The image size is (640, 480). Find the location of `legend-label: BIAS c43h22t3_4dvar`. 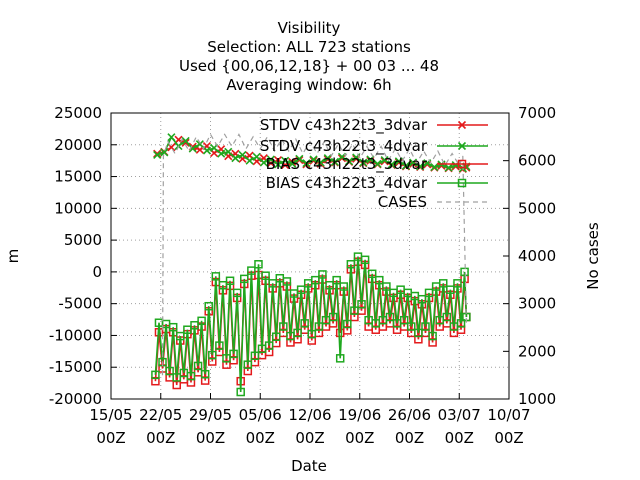

legend-label: BIAS c43h22t3_4dvar is located at coordinates (347, 183).